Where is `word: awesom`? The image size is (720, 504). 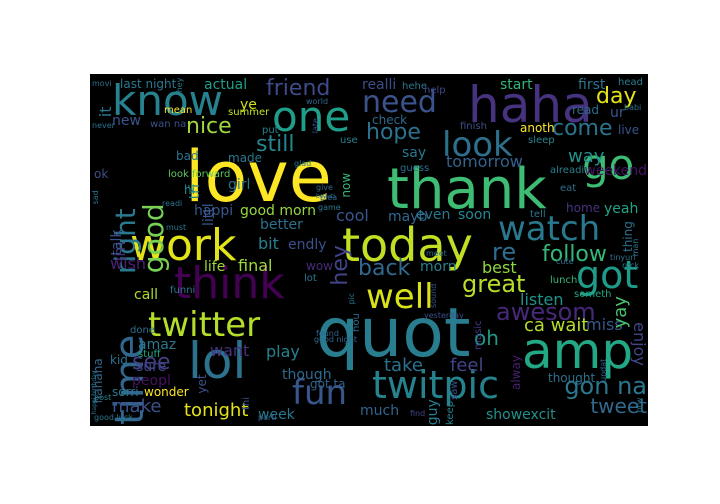 word: awesom is located at coordinates (546, 312).